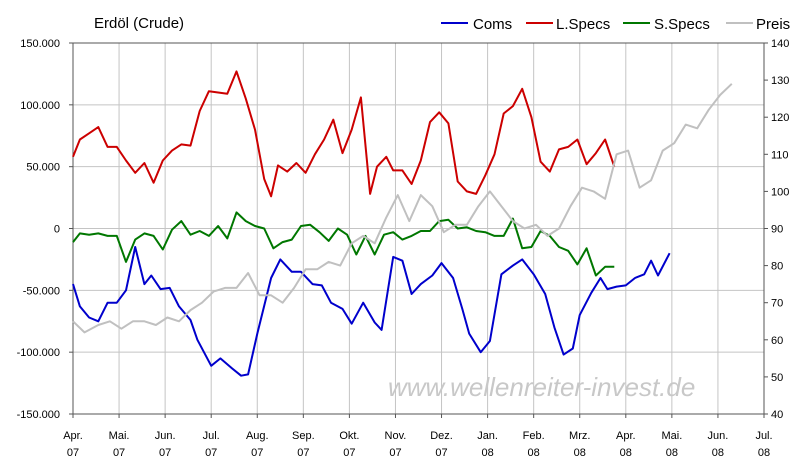 Image resolution: width=811 pixels, height=468 pixels. I want to click on y-left-tick-label: -50.000, so click(41, 291).